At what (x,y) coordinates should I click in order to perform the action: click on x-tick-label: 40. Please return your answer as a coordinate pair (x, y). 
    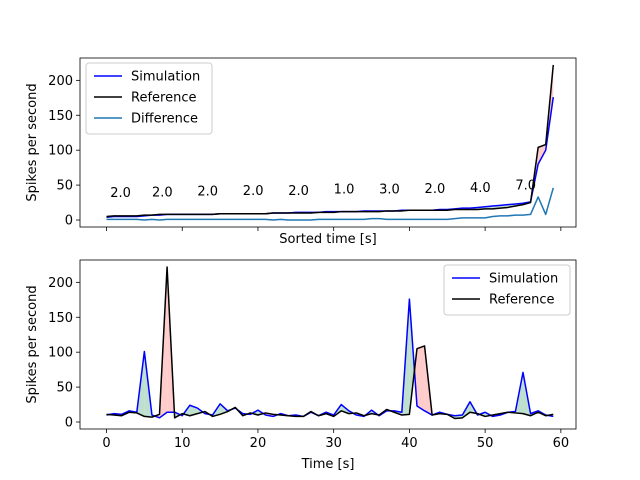
    Looking at the image, I should click on (409, 443).